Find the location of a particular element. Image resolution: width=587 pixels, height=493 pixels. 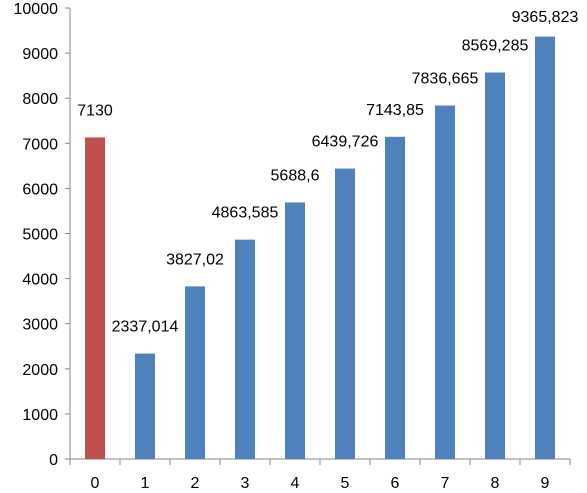

data-label: 4863,585 is located at coordinates (245, 213).